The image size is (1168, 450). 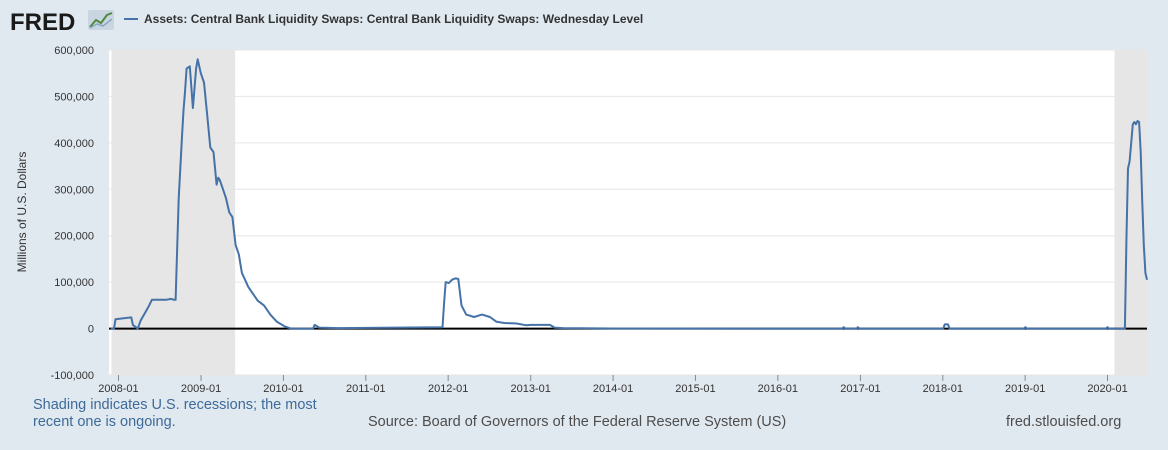 I want to click on x-tick-label: 2020-01, so click(x=1107, y=389).